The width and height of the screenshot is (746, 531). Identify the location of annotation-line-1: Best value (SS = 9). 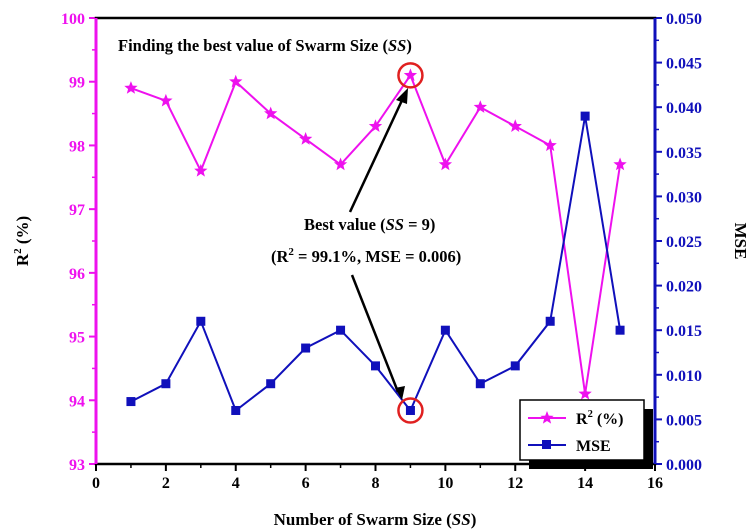
(369, 224).